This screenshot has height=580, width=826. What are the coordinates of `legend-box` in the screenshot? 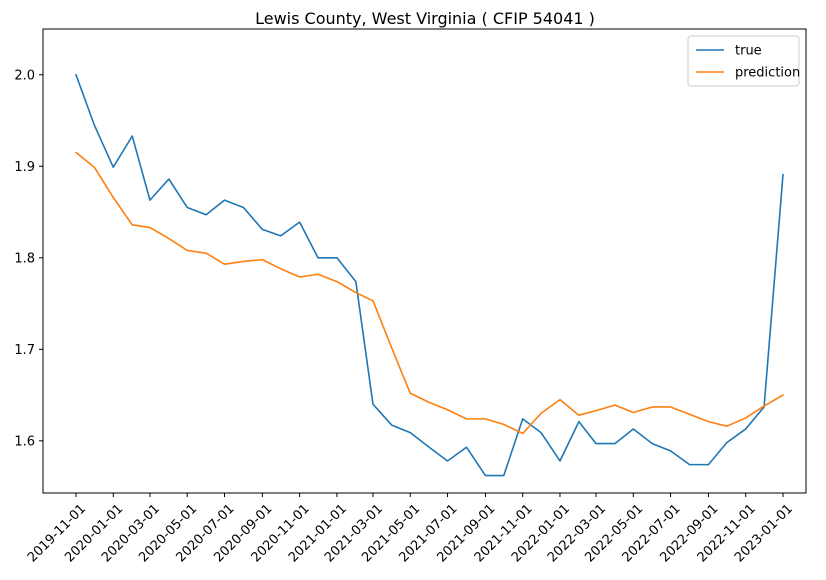 It's located at (743, 61).